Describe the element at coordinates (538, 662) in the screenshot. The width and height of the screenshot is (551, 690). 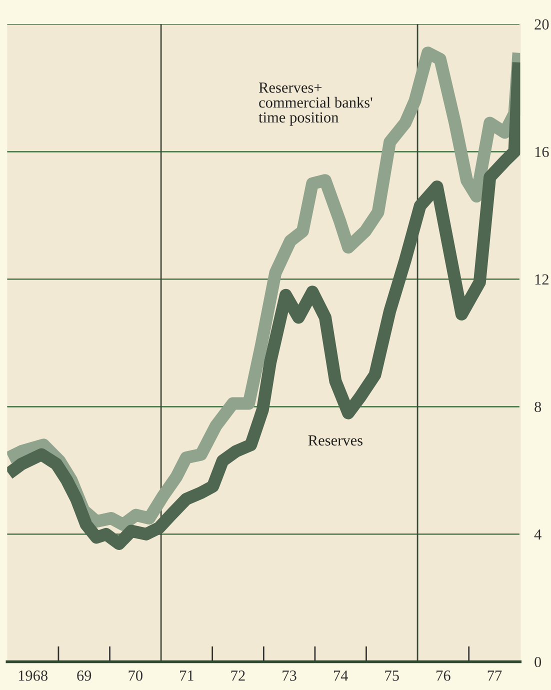
I see `y-tick-label: 0` at that location.